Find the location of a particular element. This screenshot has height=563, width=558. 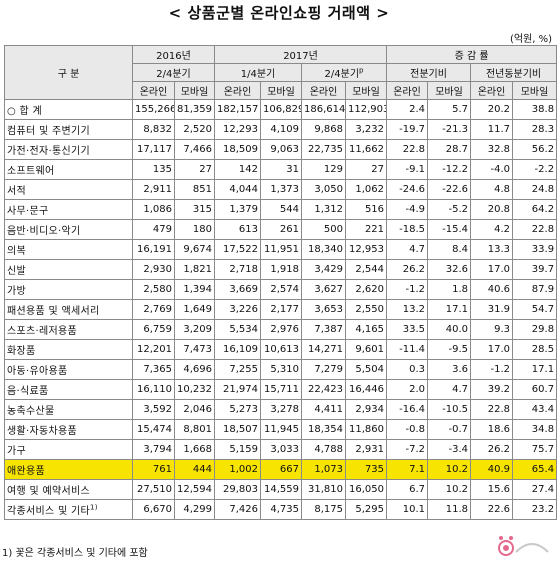

table-cell: 17,522 is located at coordinates (237, 249).